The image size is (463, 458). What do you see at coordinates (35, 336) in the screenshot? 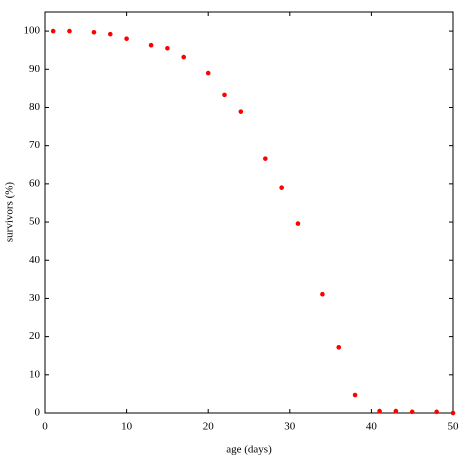
I see `y-tick-label: 20` at bounding box center [35, 336].